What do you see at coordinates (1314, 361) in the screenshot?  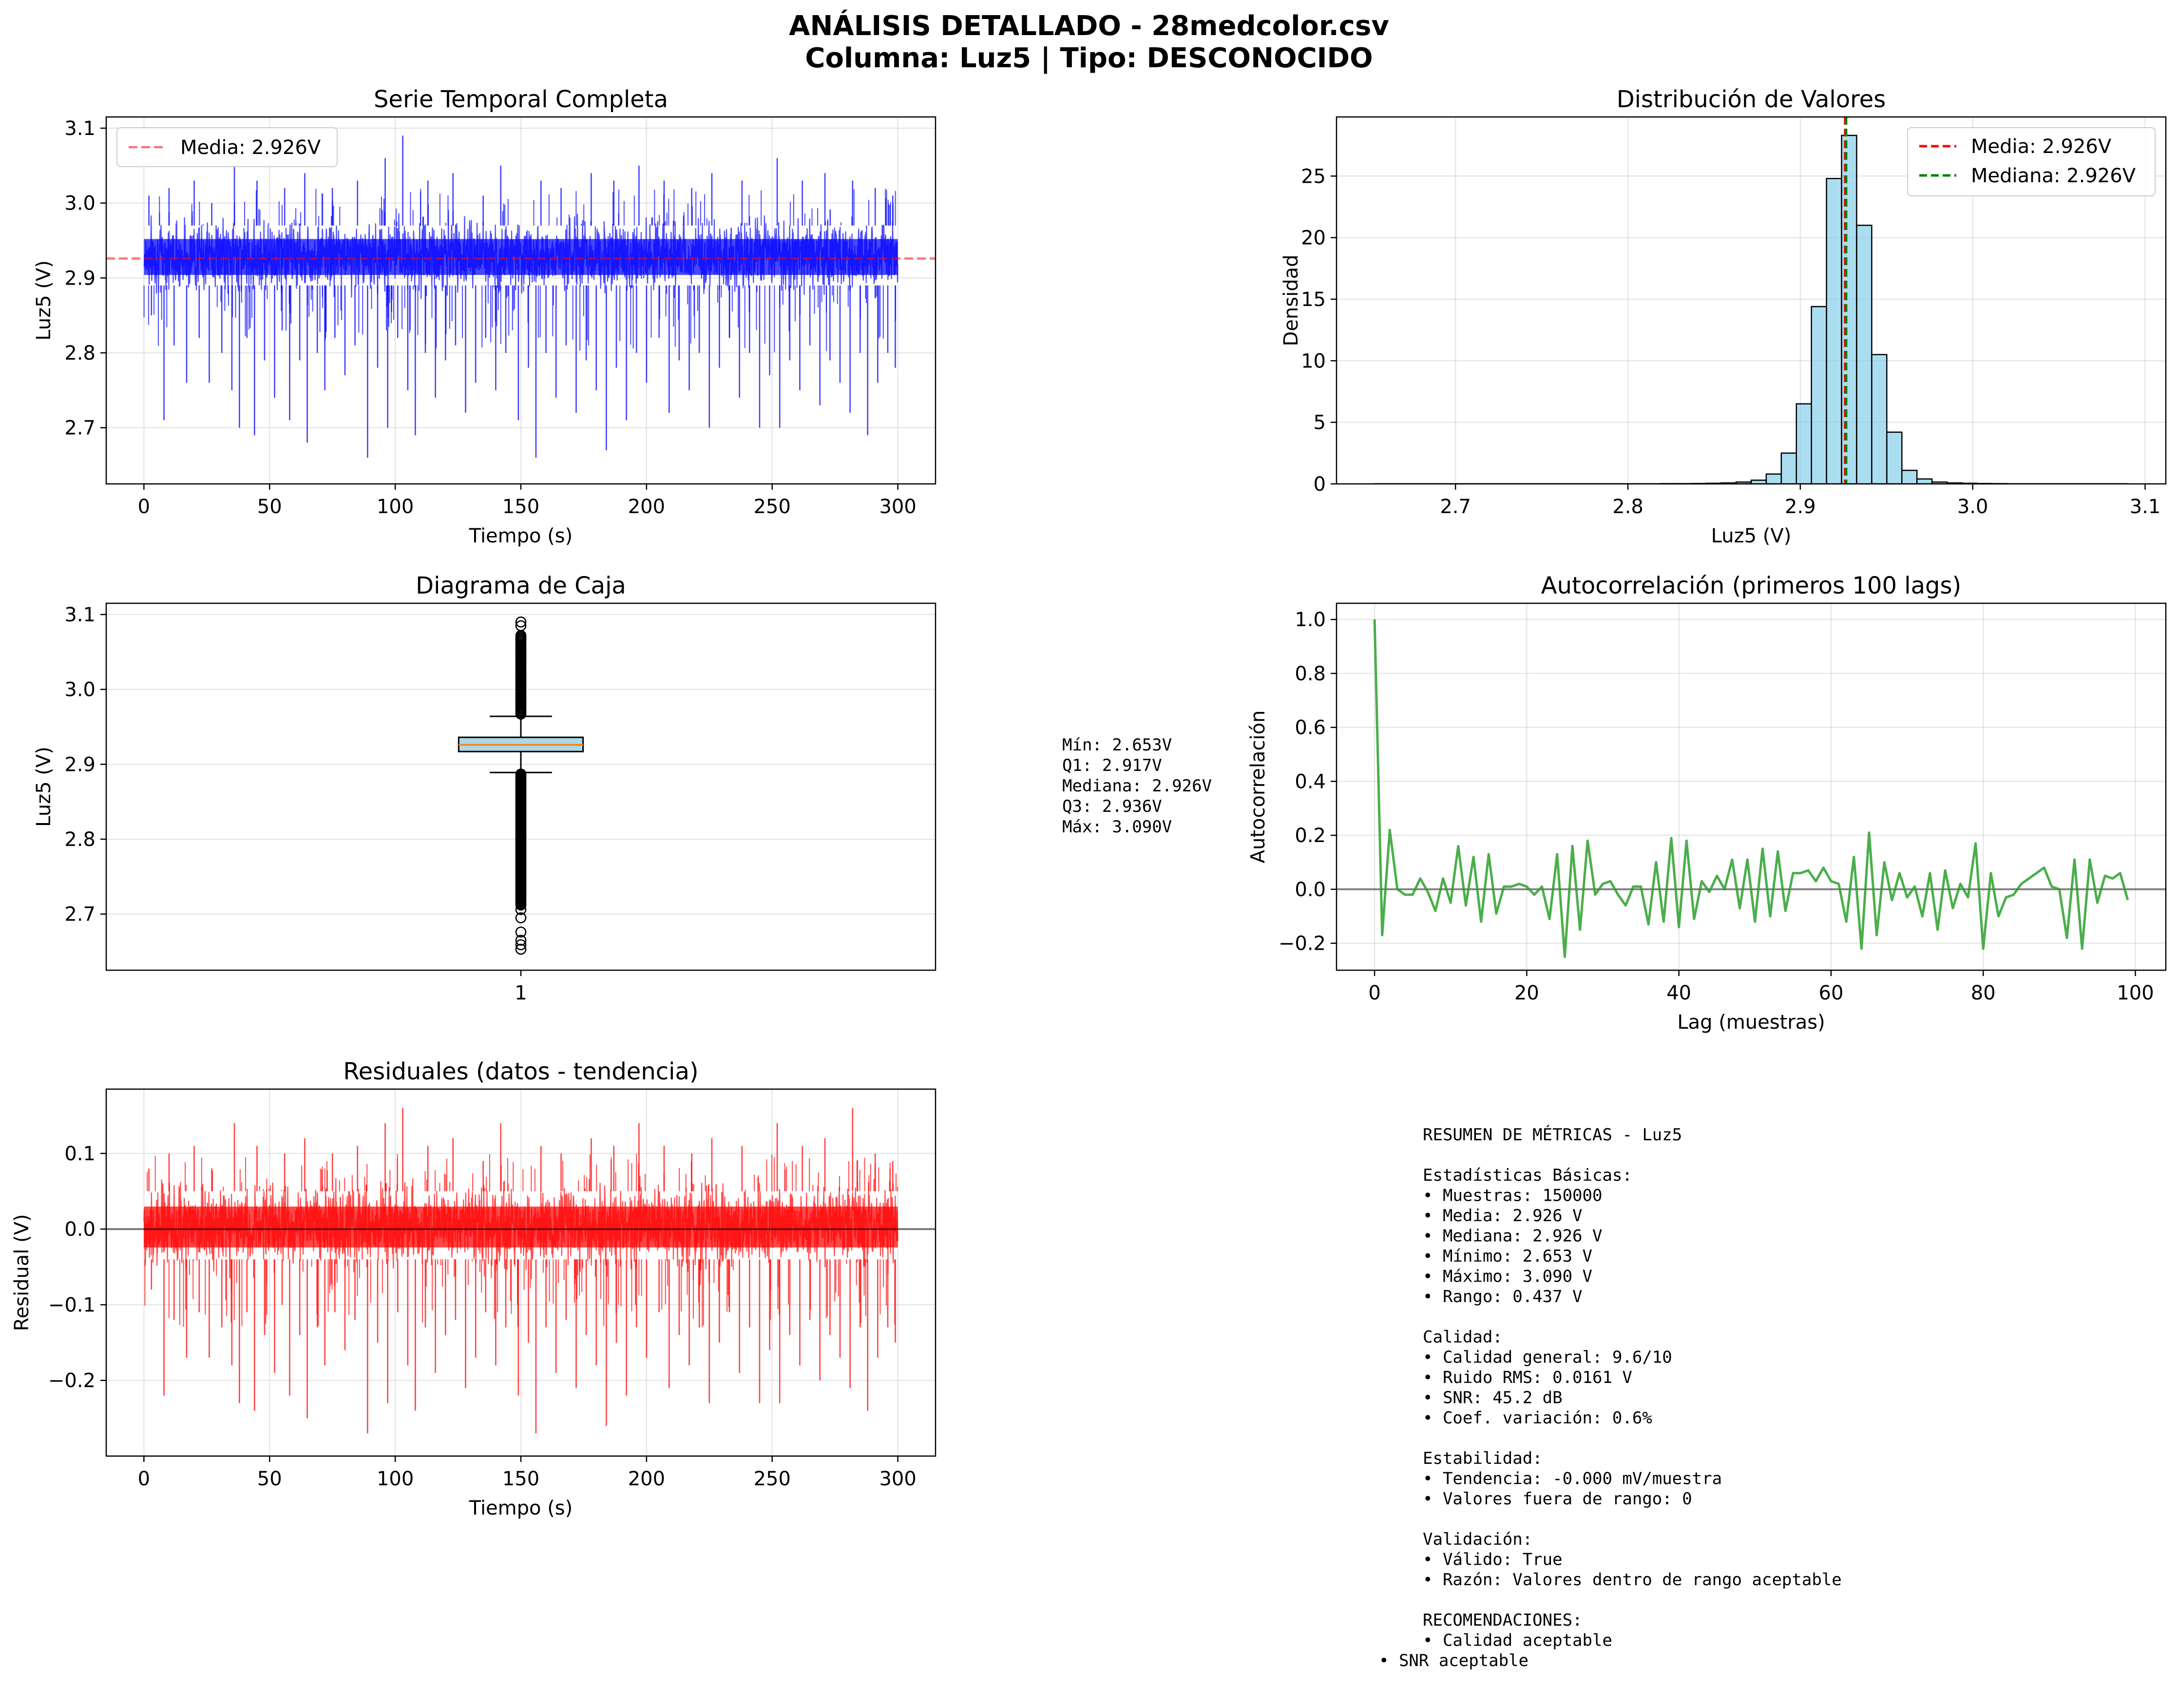 I see `histogram-ytick-label: 10` at bounding box center [1314, 361].